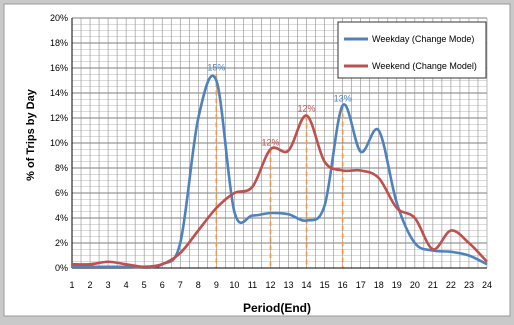  What do you see at coordinates (31, 134) in the screenshot?
I see `y-axis-label: % of Trips by Day` at bounding box center [31, 134].